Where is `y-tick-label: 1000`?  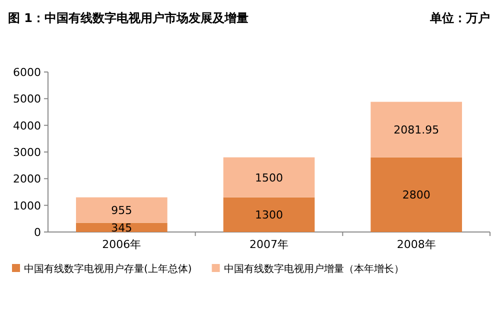
y-tick-label: 1000 is located at coordinates (27, 205).